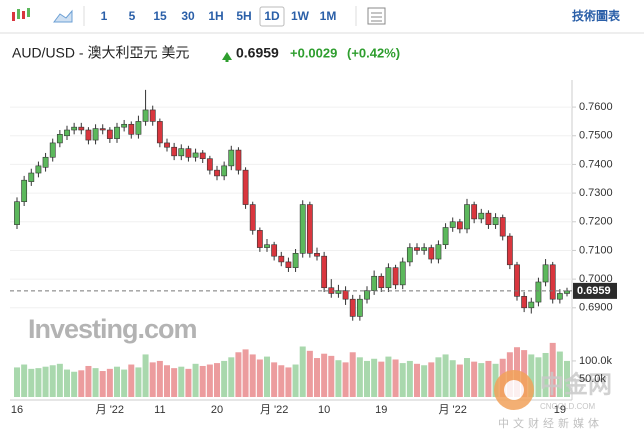 This screenshot has height=441, width=644. I want to click on up-arrow, so click(227, 57).